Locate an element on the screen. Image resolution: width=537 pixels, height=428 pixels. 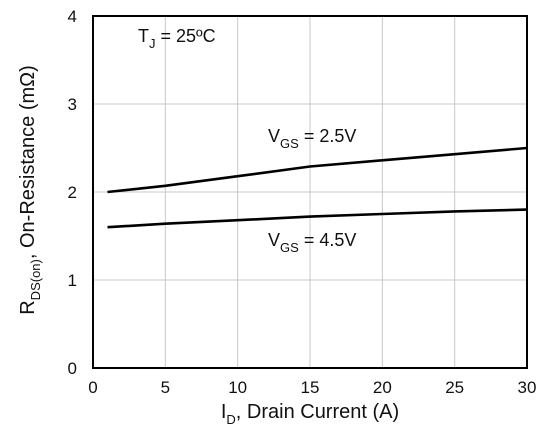
x-tick-labels: 0 5 10 15 20 25 30 is located at coordinates (312, 387).